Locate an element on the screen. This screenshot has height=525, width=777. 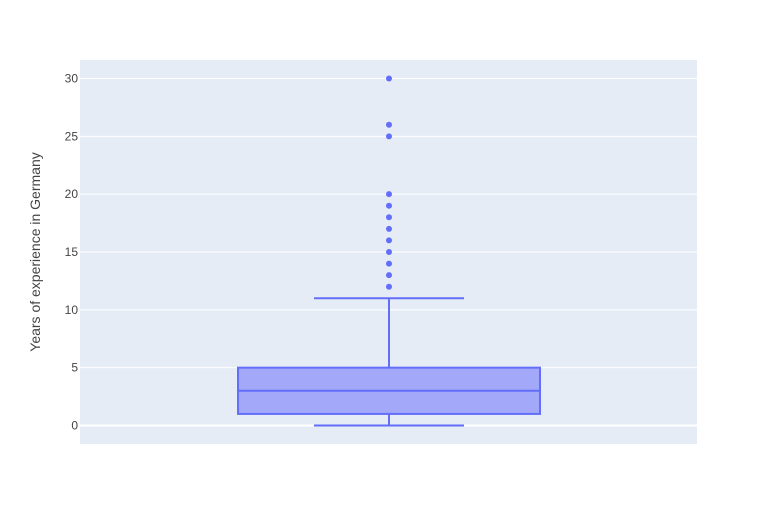
y-axis-ticks: 0 5 10 15 20 25 30 is located at coordinates (72, 252).